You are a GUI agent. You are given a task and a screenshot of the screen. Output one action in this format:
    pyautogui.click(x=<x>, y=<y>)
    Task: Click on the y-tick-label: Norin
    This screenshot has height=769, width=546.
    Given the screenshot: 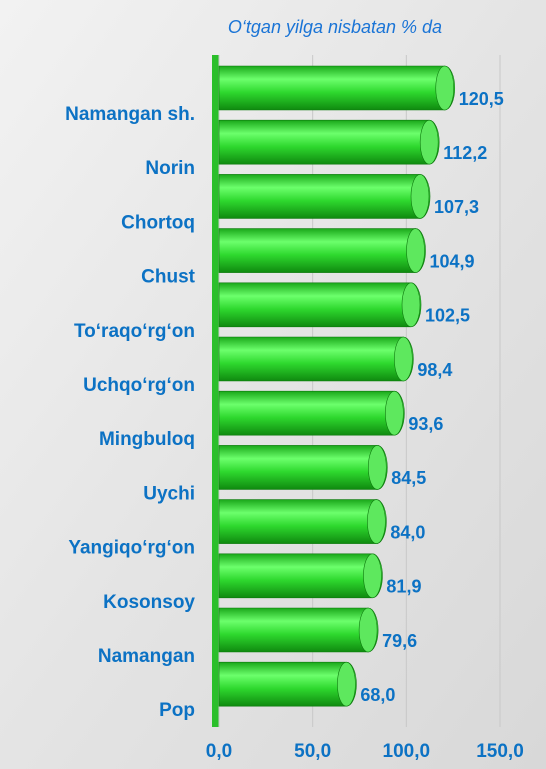 What is the action you would take?
    pyautogui.click(x=170, y=168)
    